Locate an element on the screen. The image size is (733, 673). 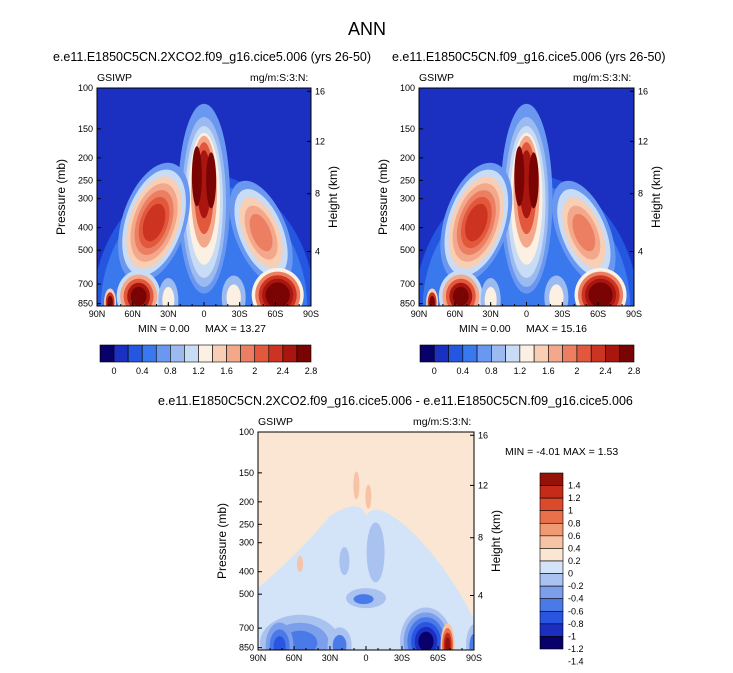
nh-lowlevel-max is located at coordinates (460, 296).